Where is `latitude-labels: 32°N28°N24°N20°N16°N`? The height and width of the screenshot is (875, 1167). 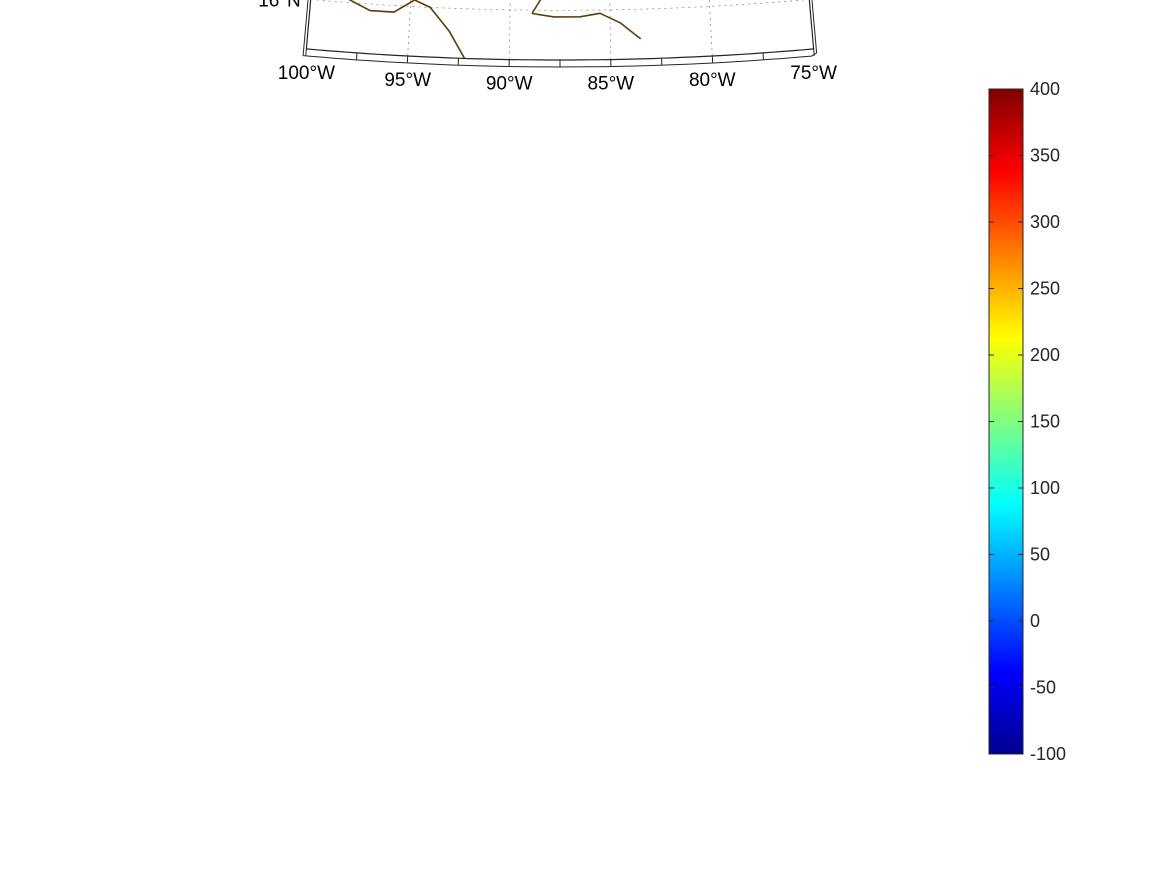
latitude-labels: 32°N28°N24°N20°N16°N is located at coordinates (279, 5).